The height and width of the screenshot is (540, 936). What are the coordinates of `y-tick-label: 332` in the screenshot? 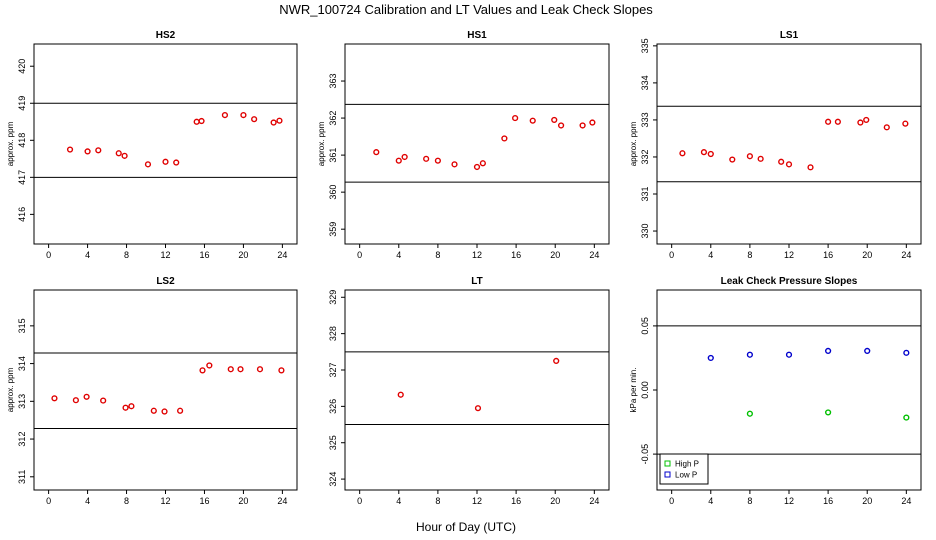 It's located at (645, 156).